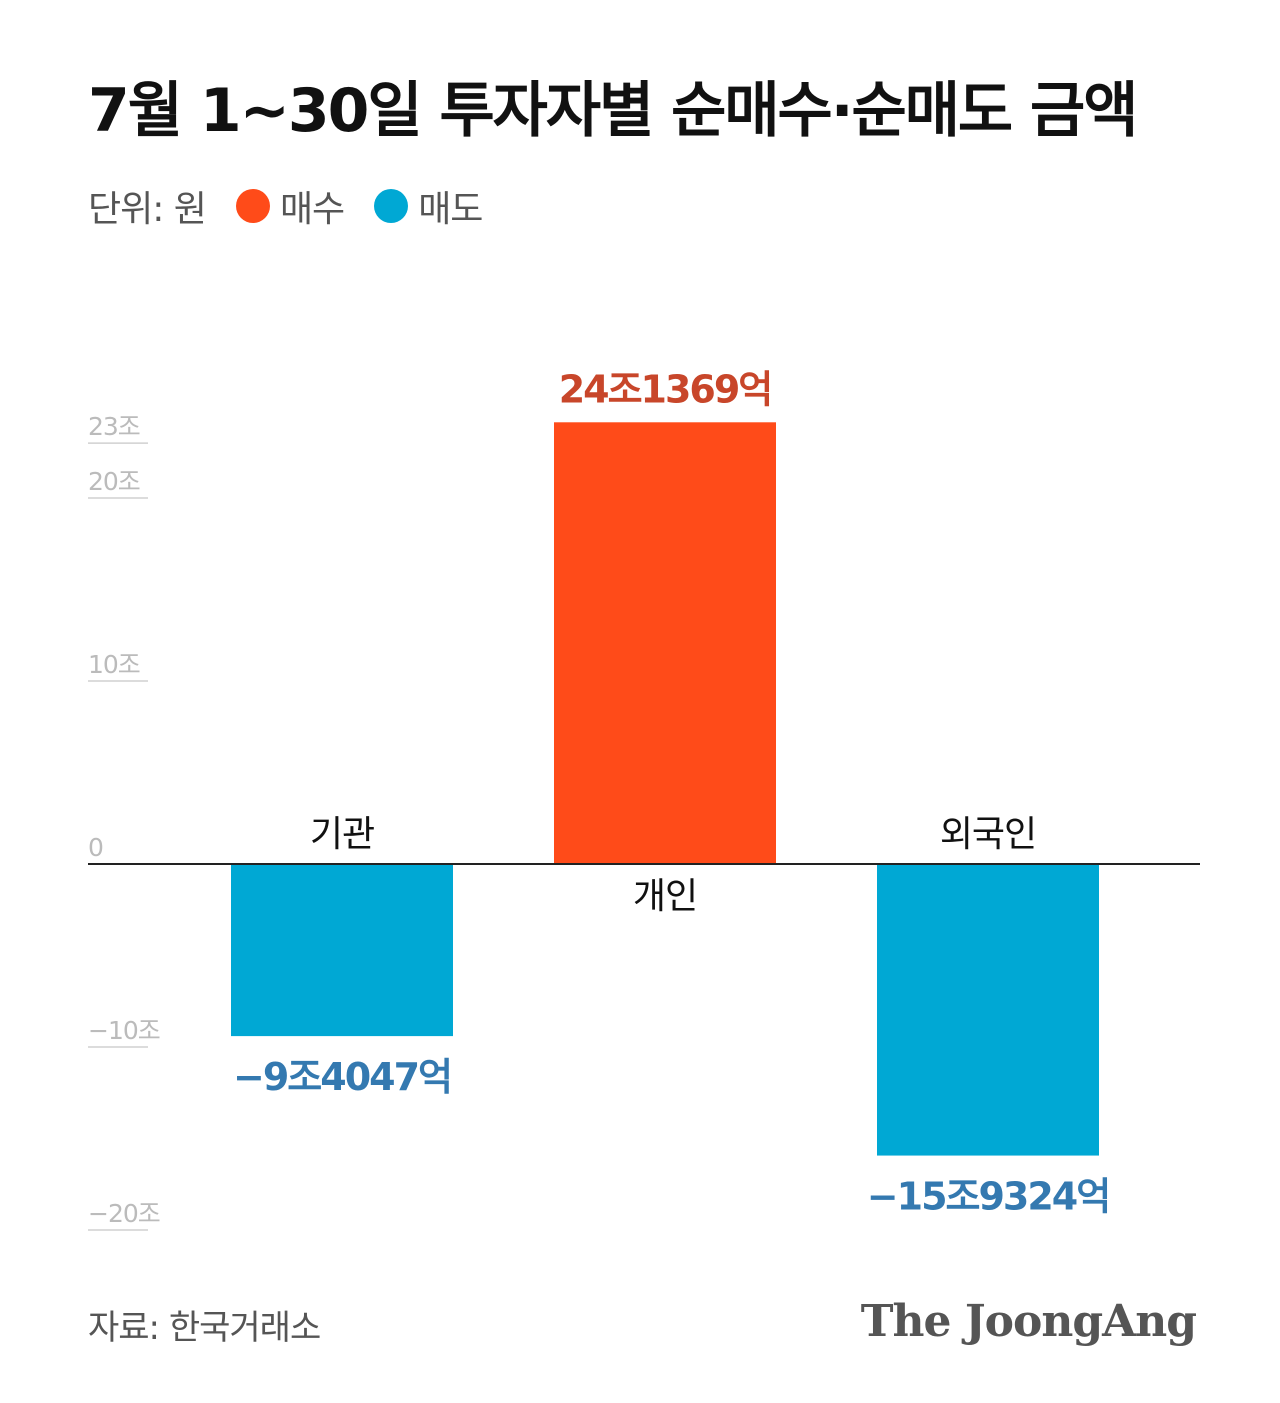 This screenshot has height=1403, width=1280. I want to click on y-tick-label-2: 10조, so click(114, 664).